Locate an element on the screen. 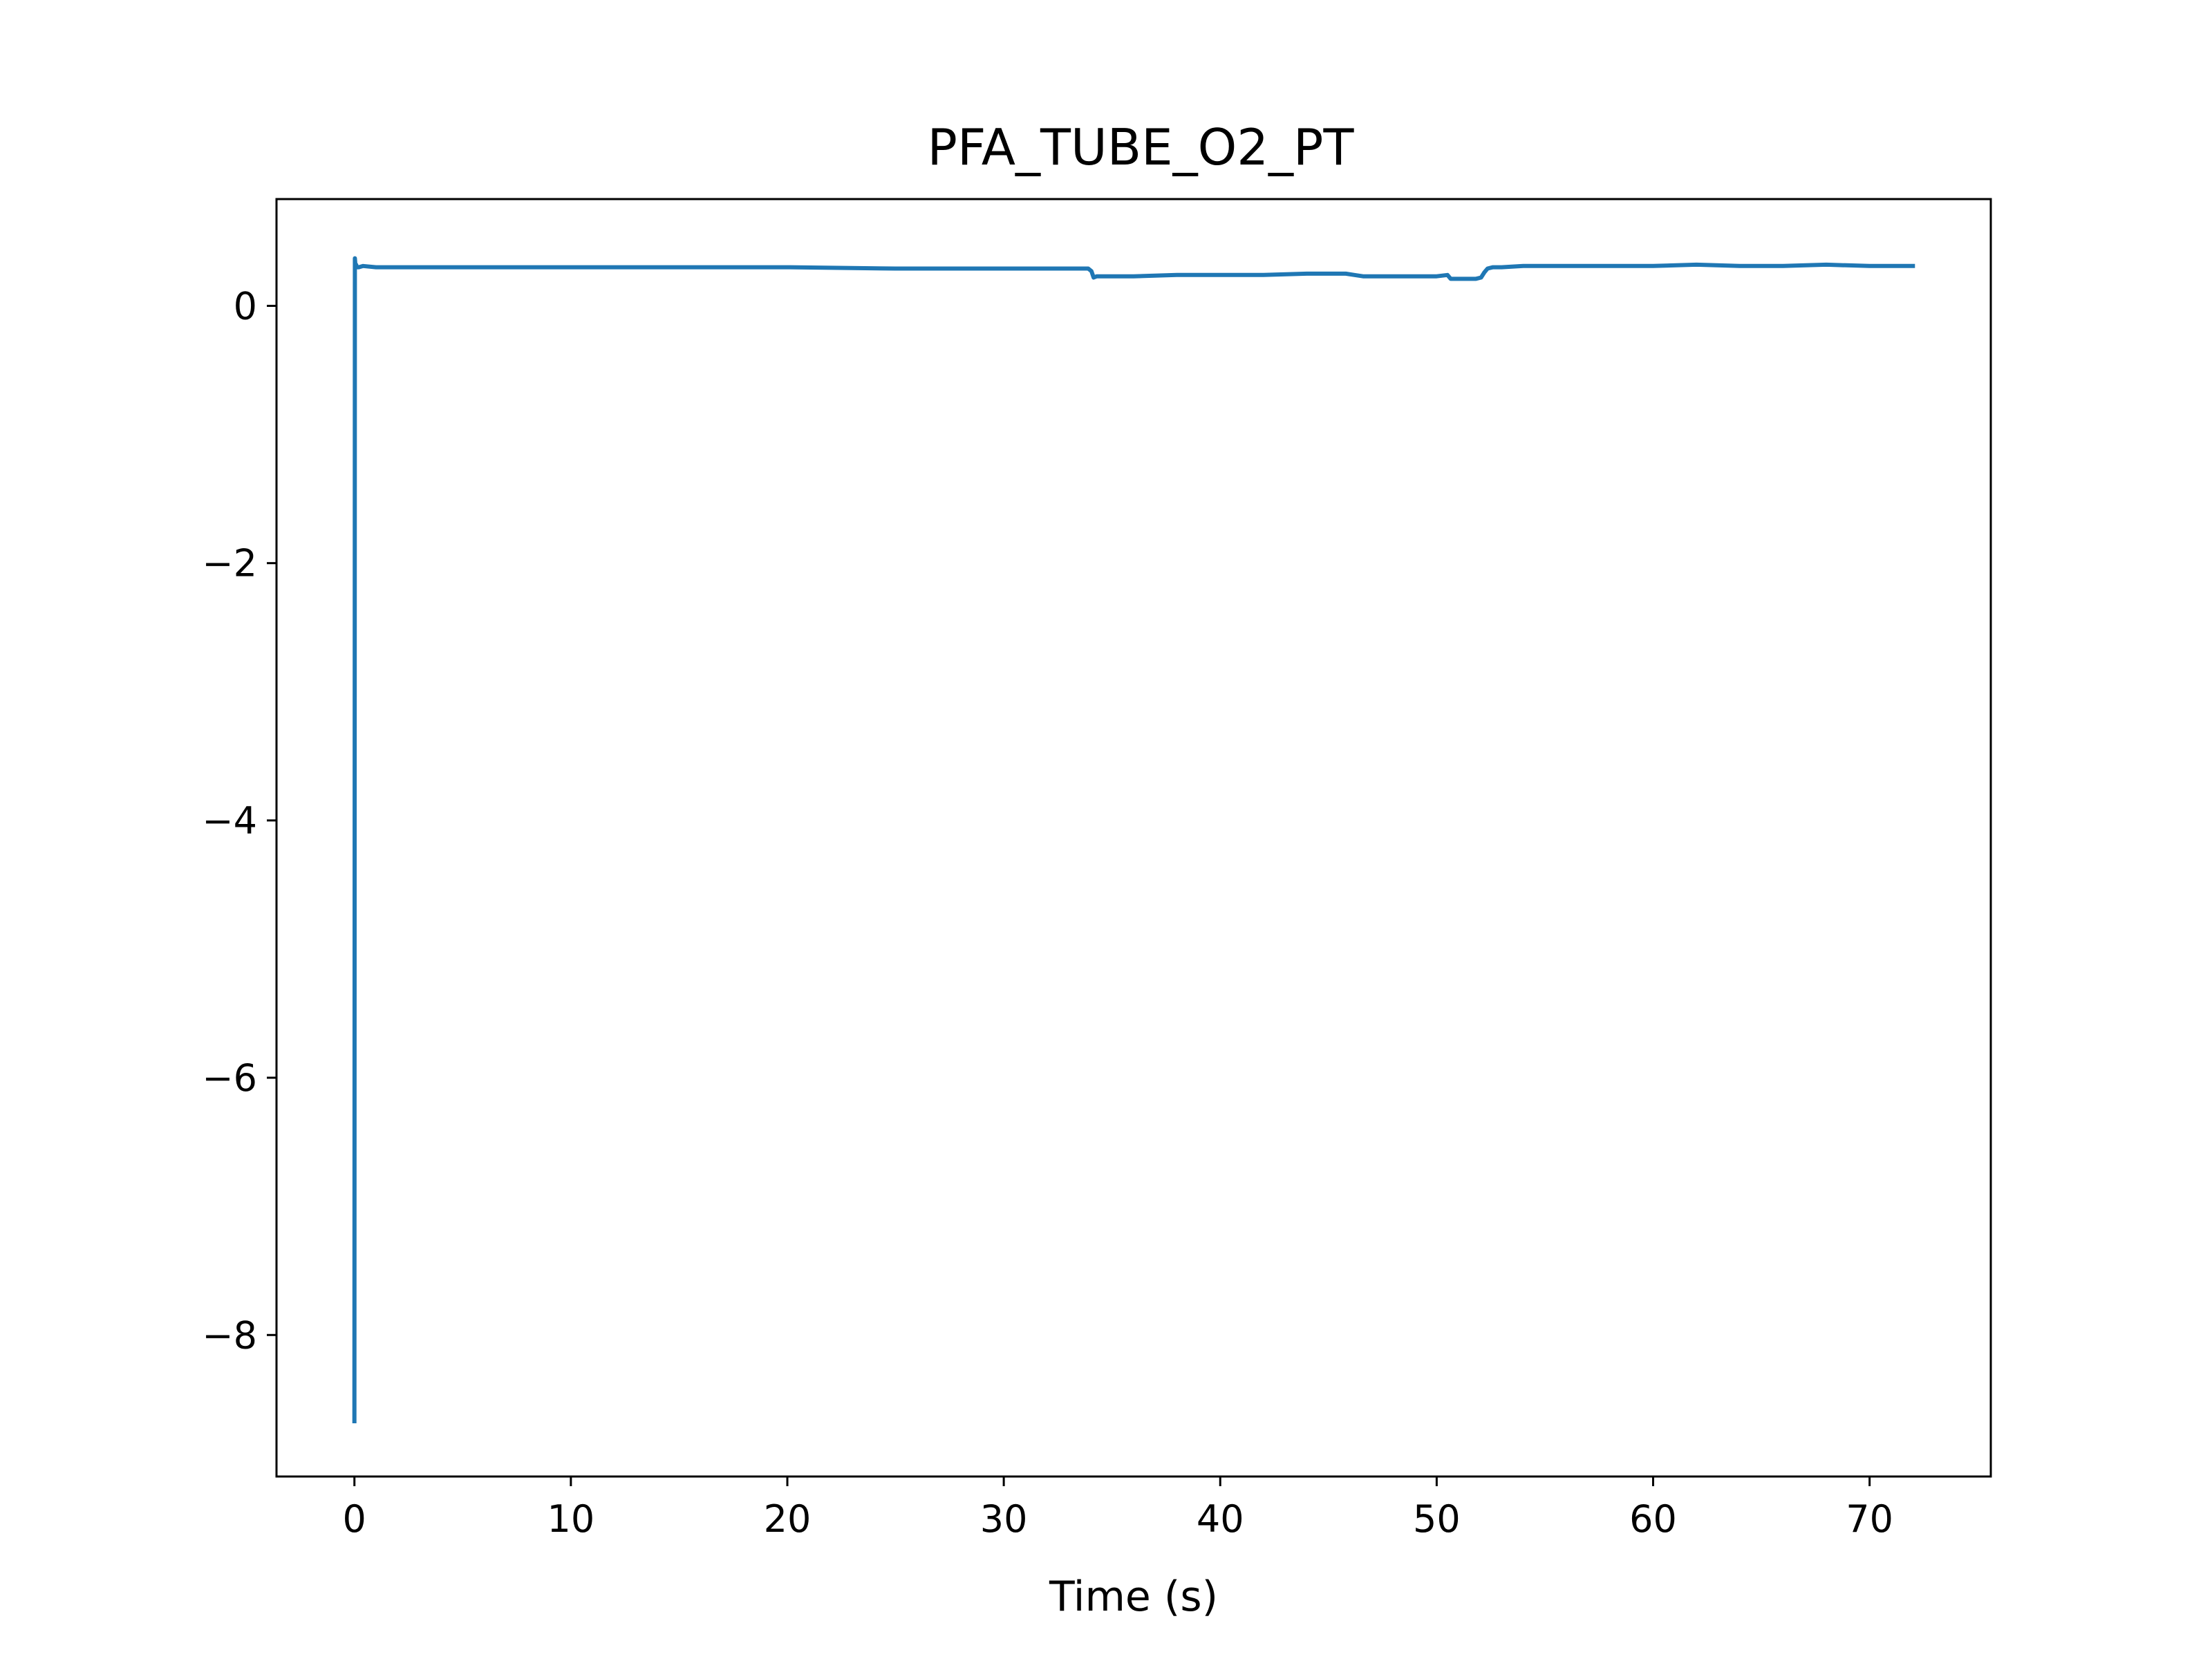 The image size is (2212, 1659). y-tick-label: −2 is located at coordinates (229, 563).